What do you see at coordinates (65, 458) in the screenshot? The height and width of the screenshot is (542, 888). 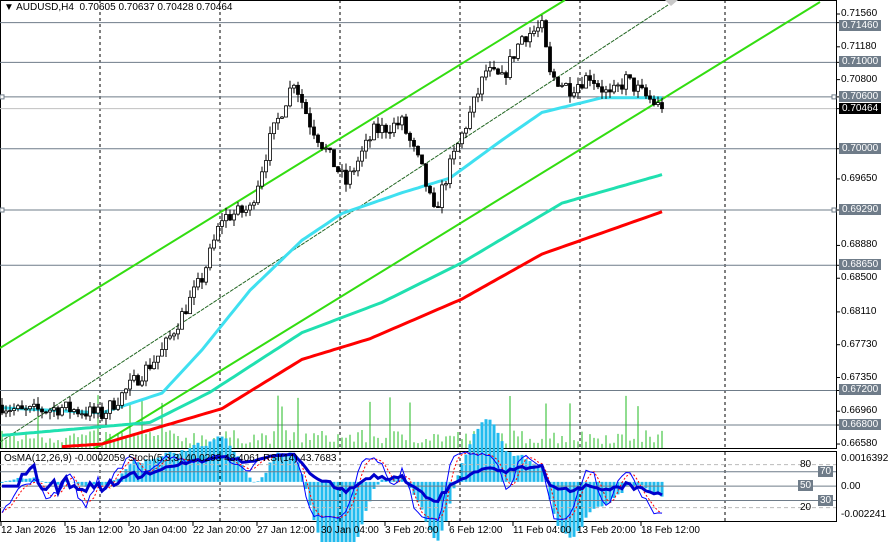 I see `osma-label: OsMA(12,26,9) -0.0002059` at bounding box center [65, 458].